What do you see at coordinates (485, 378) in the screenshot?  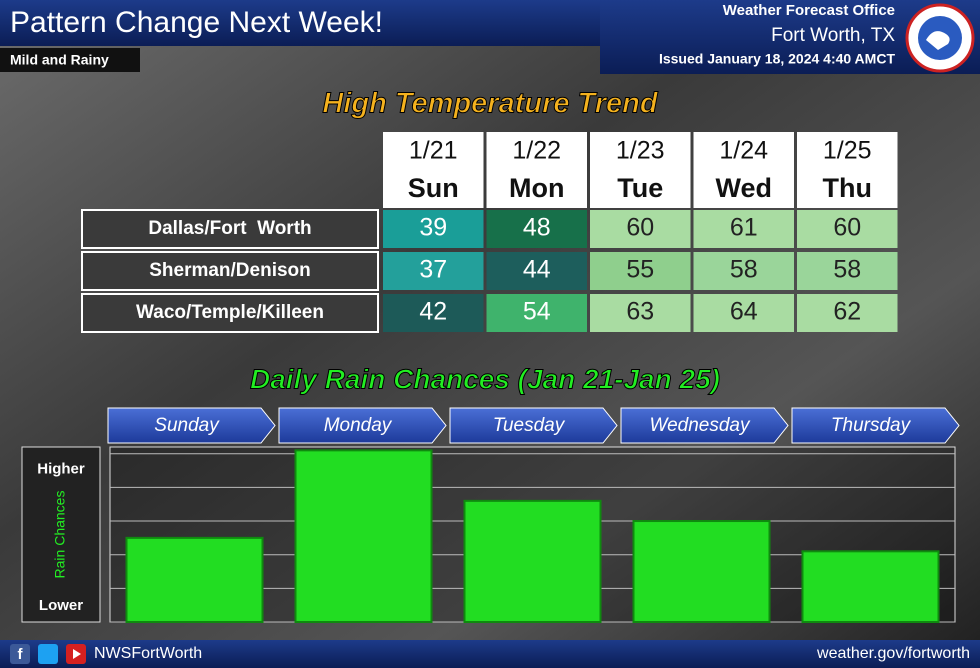 I see `chart-title: Daily Rain Chances (Jan 21-Jan 25)` at bounding box center [485, 378].